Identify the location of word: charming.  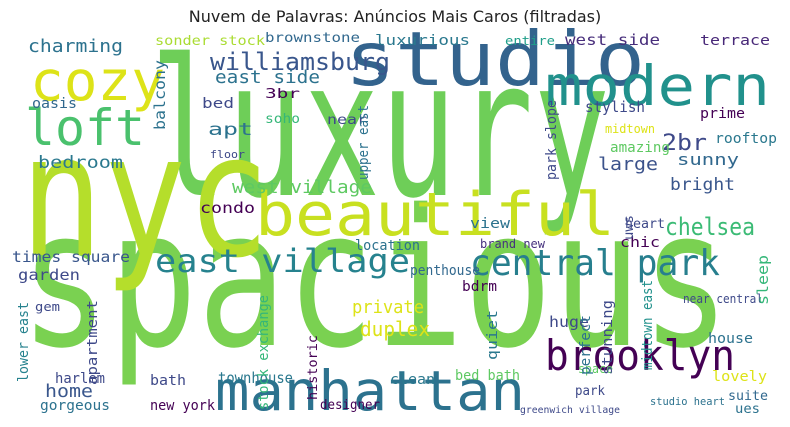
(75, 46).